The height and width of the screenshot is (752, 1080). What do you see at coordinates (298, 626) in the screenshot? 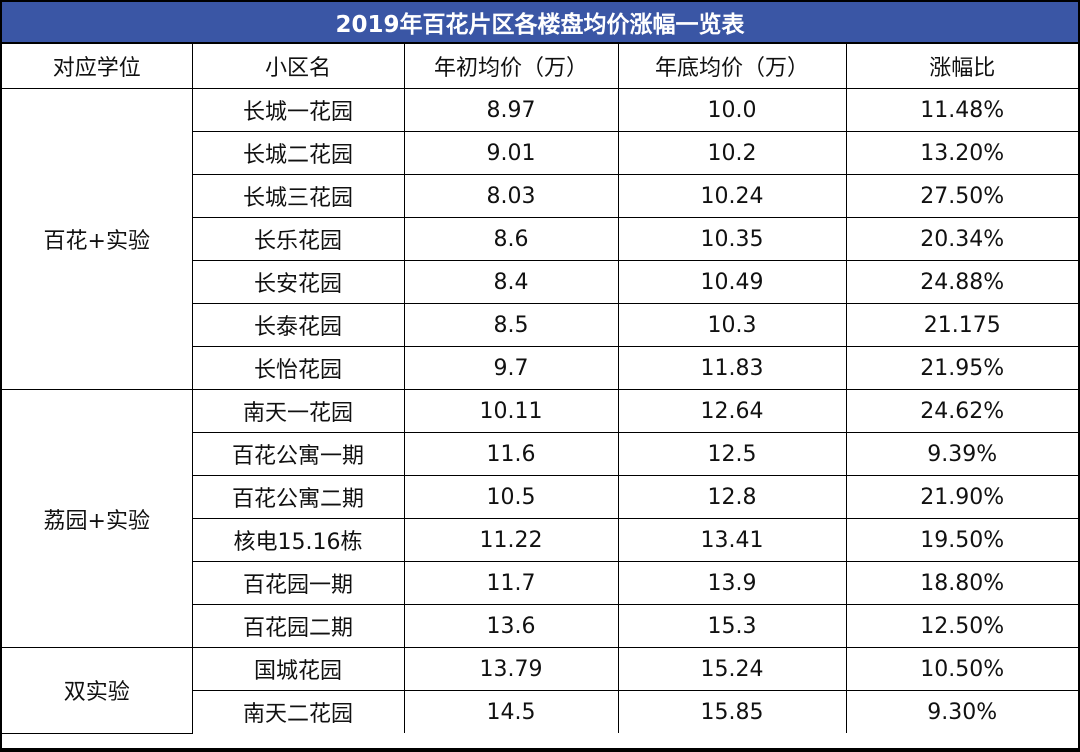
I see `community-cell: 百花园二期` at bounding box center [298, 626].